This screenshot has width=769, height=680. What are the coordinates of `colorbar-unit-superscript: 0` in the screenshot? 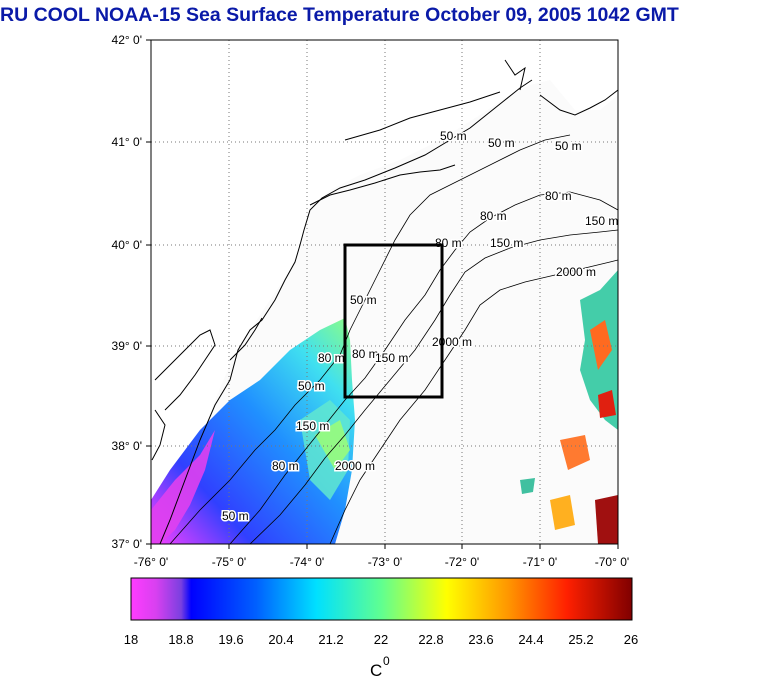 It's located at (386, 661).